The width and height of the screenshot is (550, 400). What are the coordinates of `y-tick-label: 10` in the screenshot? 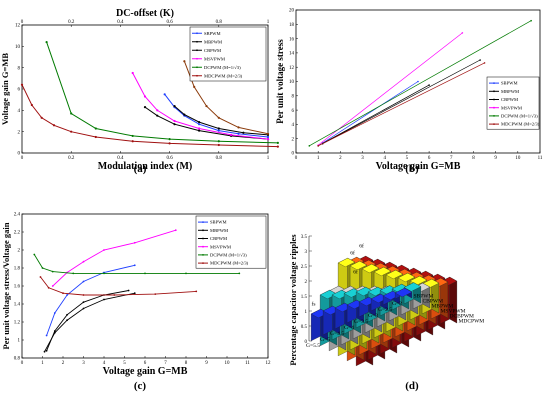 It's located at (18, 47).